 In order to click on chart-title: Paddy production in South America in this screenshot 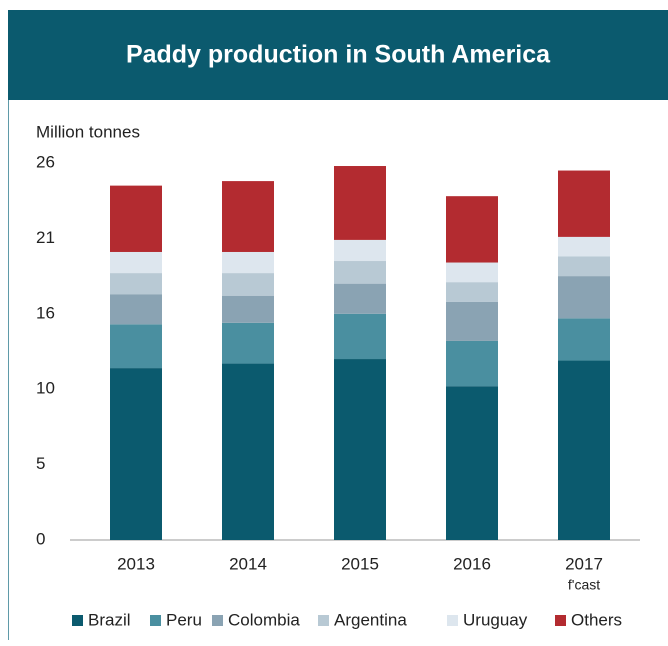, I will do `click(338, 55)`.